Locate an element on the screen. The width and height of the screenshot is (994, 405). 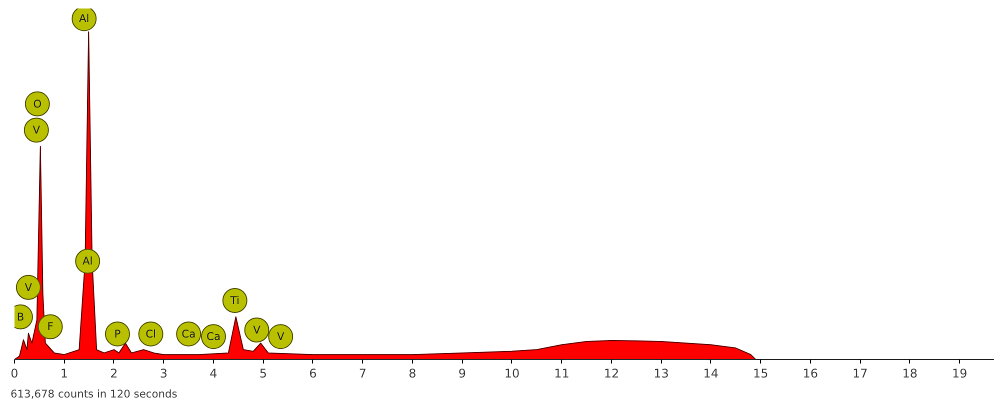
annotation: O is located at coordinates (37, 103).